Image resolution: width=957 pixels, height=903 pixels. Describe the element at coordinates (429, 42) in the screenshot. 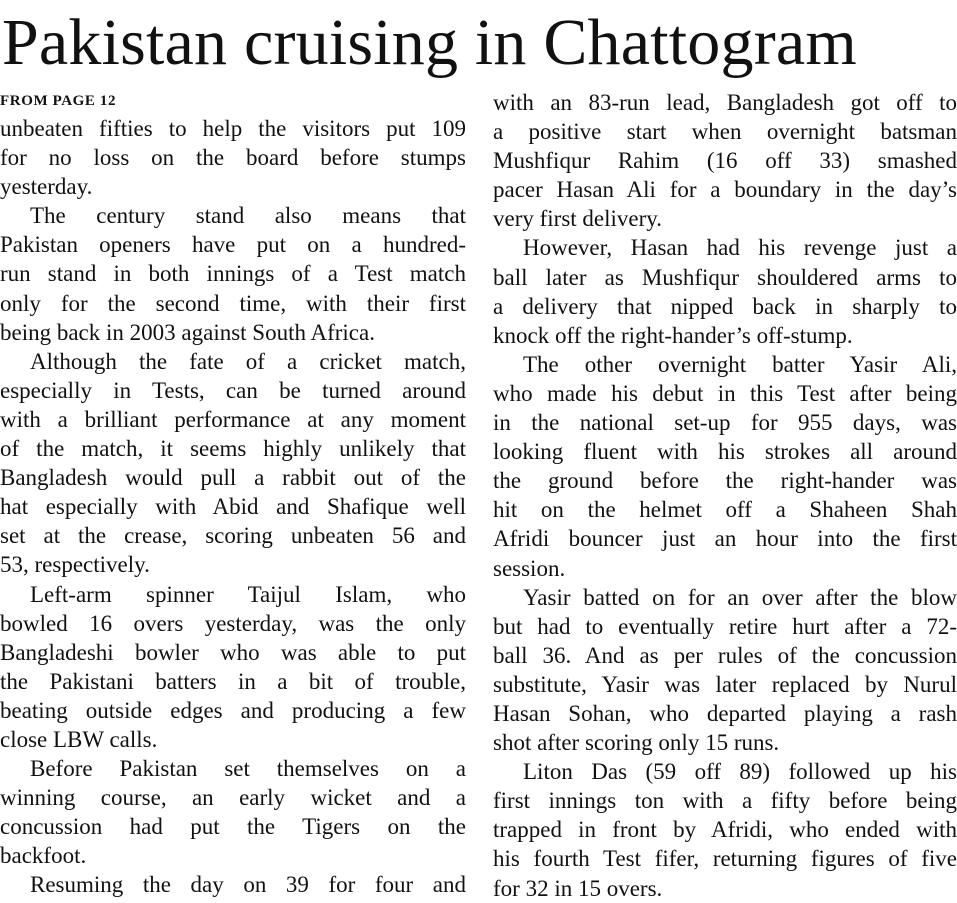

I see `headline: Pakistan cruising in Chattogram` at that location.